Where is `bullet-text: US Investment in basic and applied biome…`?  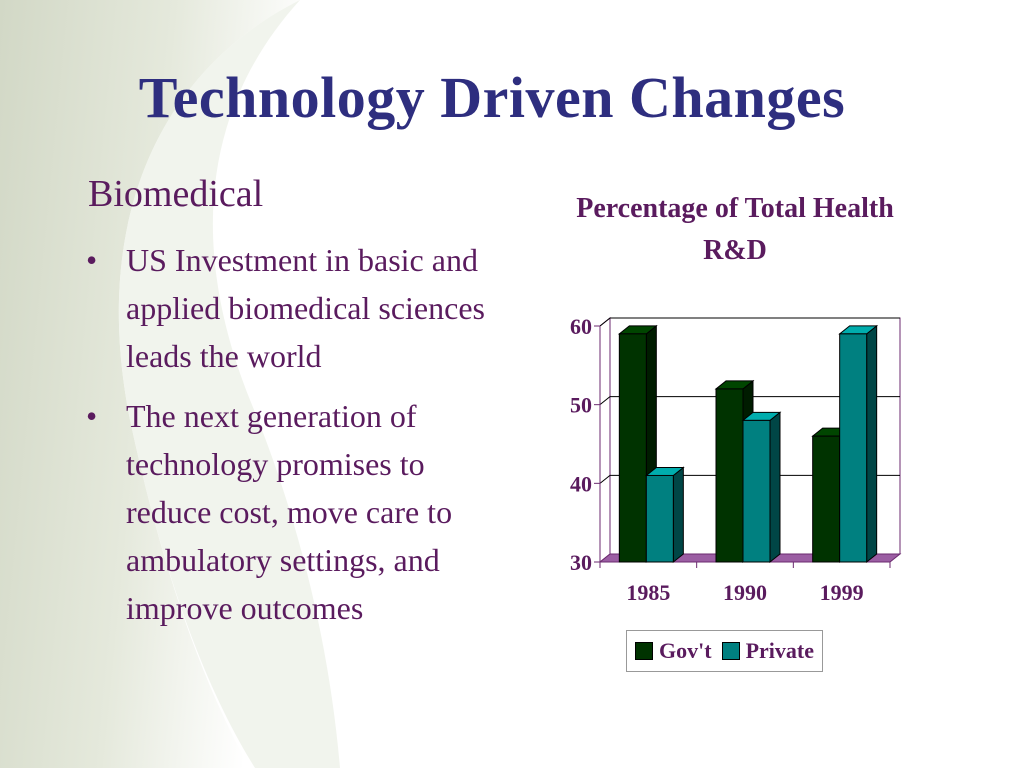
bullet-text: US Investment in basic and applied biome… is located at coordinates (305, 308).